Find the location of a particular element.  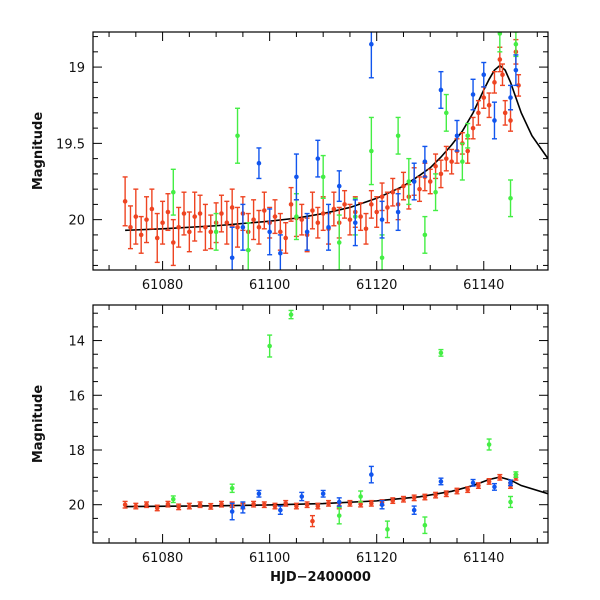

x-axis-title: HJD−2400000 is located at coordinates (320, 577).